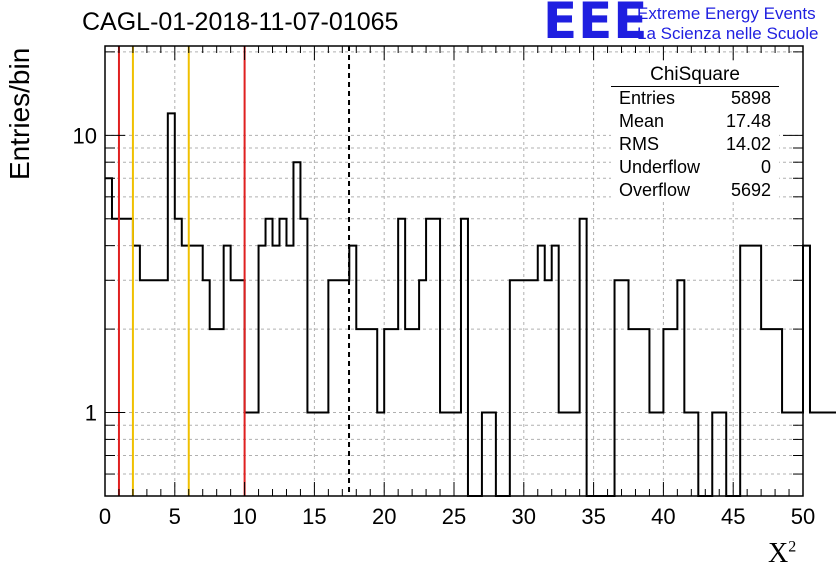 Image resolution: width=836 pixels, height=572 pixels. I want to click on y-axis-label: Entries/bin, so click(19, 113).